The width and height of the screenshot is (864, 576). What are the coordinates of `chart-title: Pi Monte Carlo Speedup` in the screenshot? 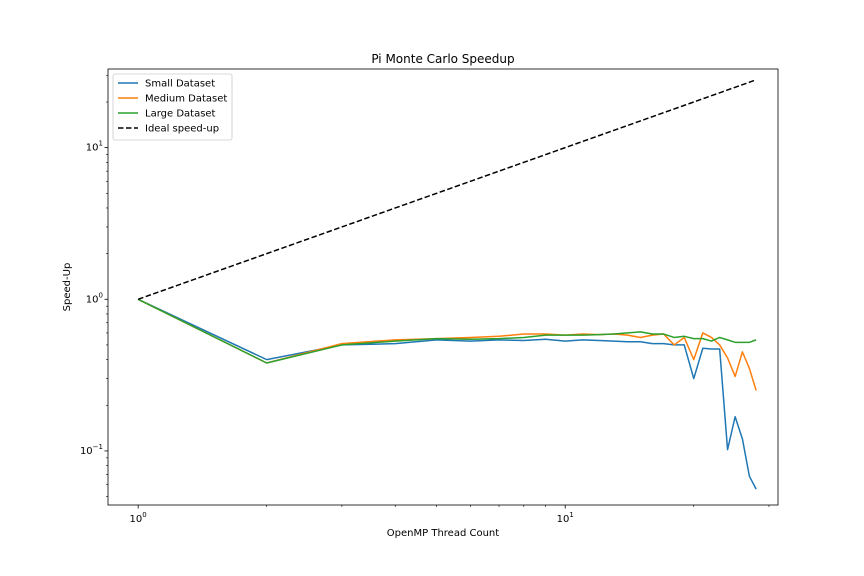 It's located at (442, 59).